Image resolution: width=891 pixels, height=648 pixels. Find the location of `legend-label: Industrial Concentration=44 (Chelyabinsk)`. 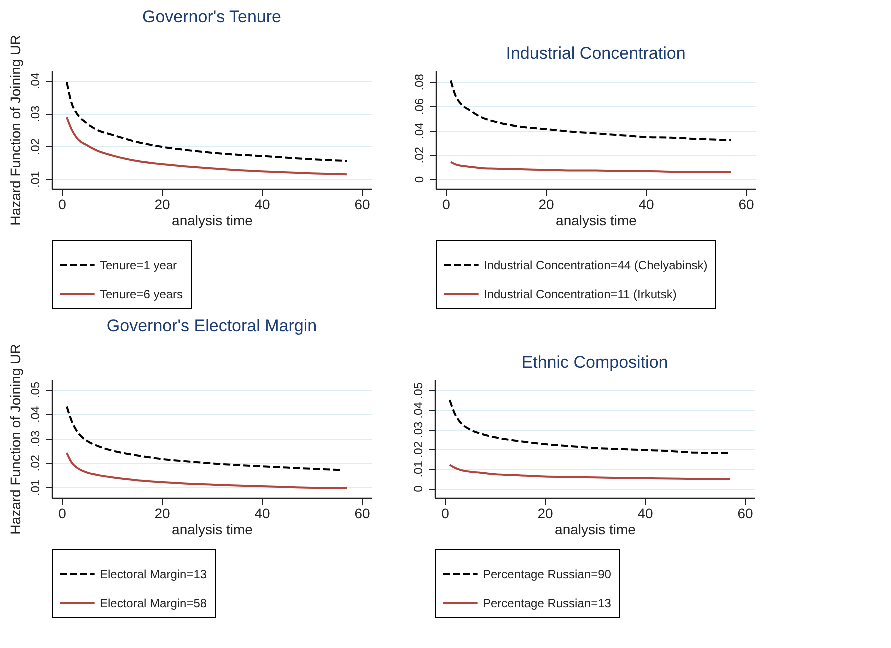

legend-label: Industrial Concentration=44 (Chelyabinsk) is located at coordinates (596, 265).